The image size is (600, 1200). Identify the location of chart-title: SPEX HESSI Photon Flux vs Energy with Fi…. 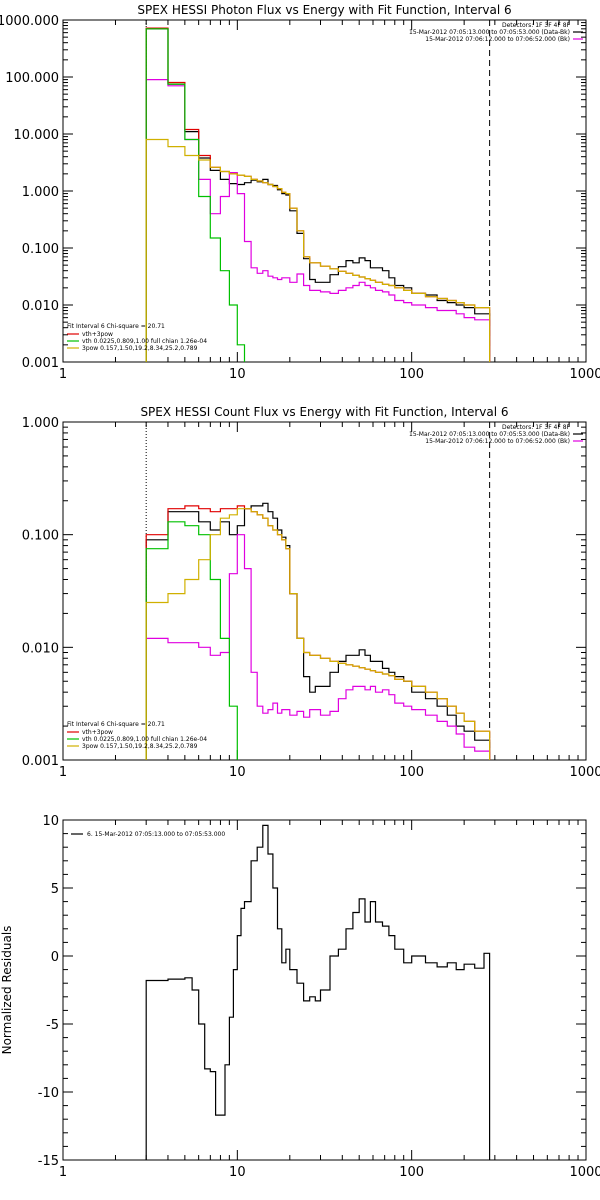
(324, 10).